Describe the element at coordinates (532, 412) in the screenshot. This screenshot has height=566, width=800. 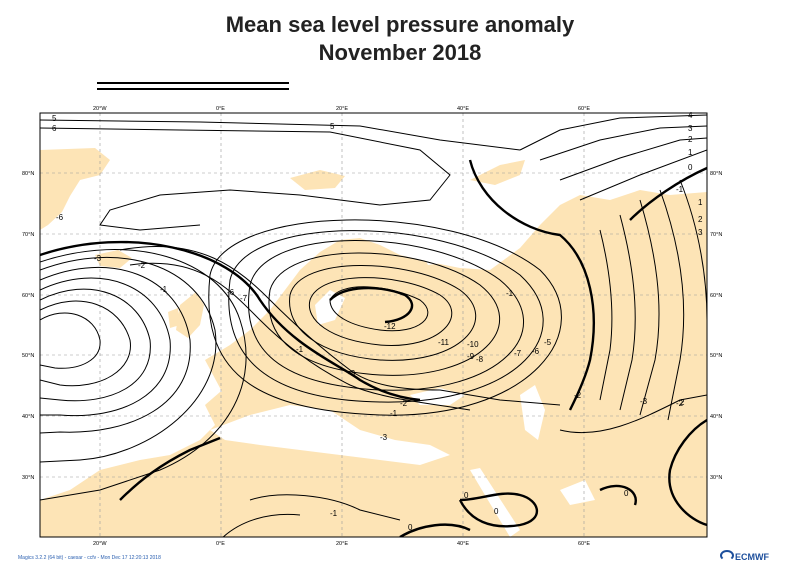
I see `caspian-sea` at that location.